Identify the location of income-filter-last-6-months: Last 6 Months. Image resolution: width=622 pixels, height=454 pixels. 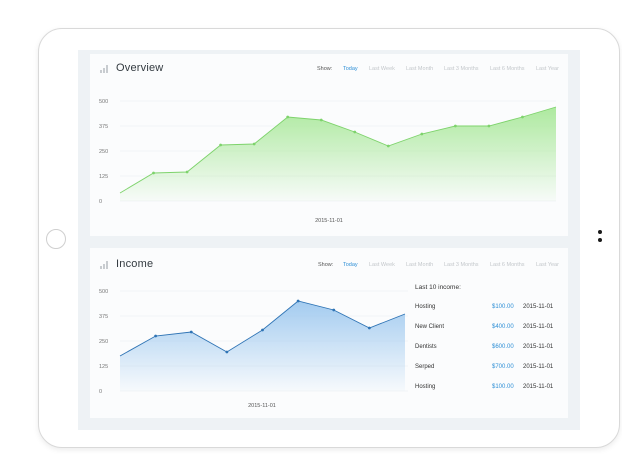
(507, 265).